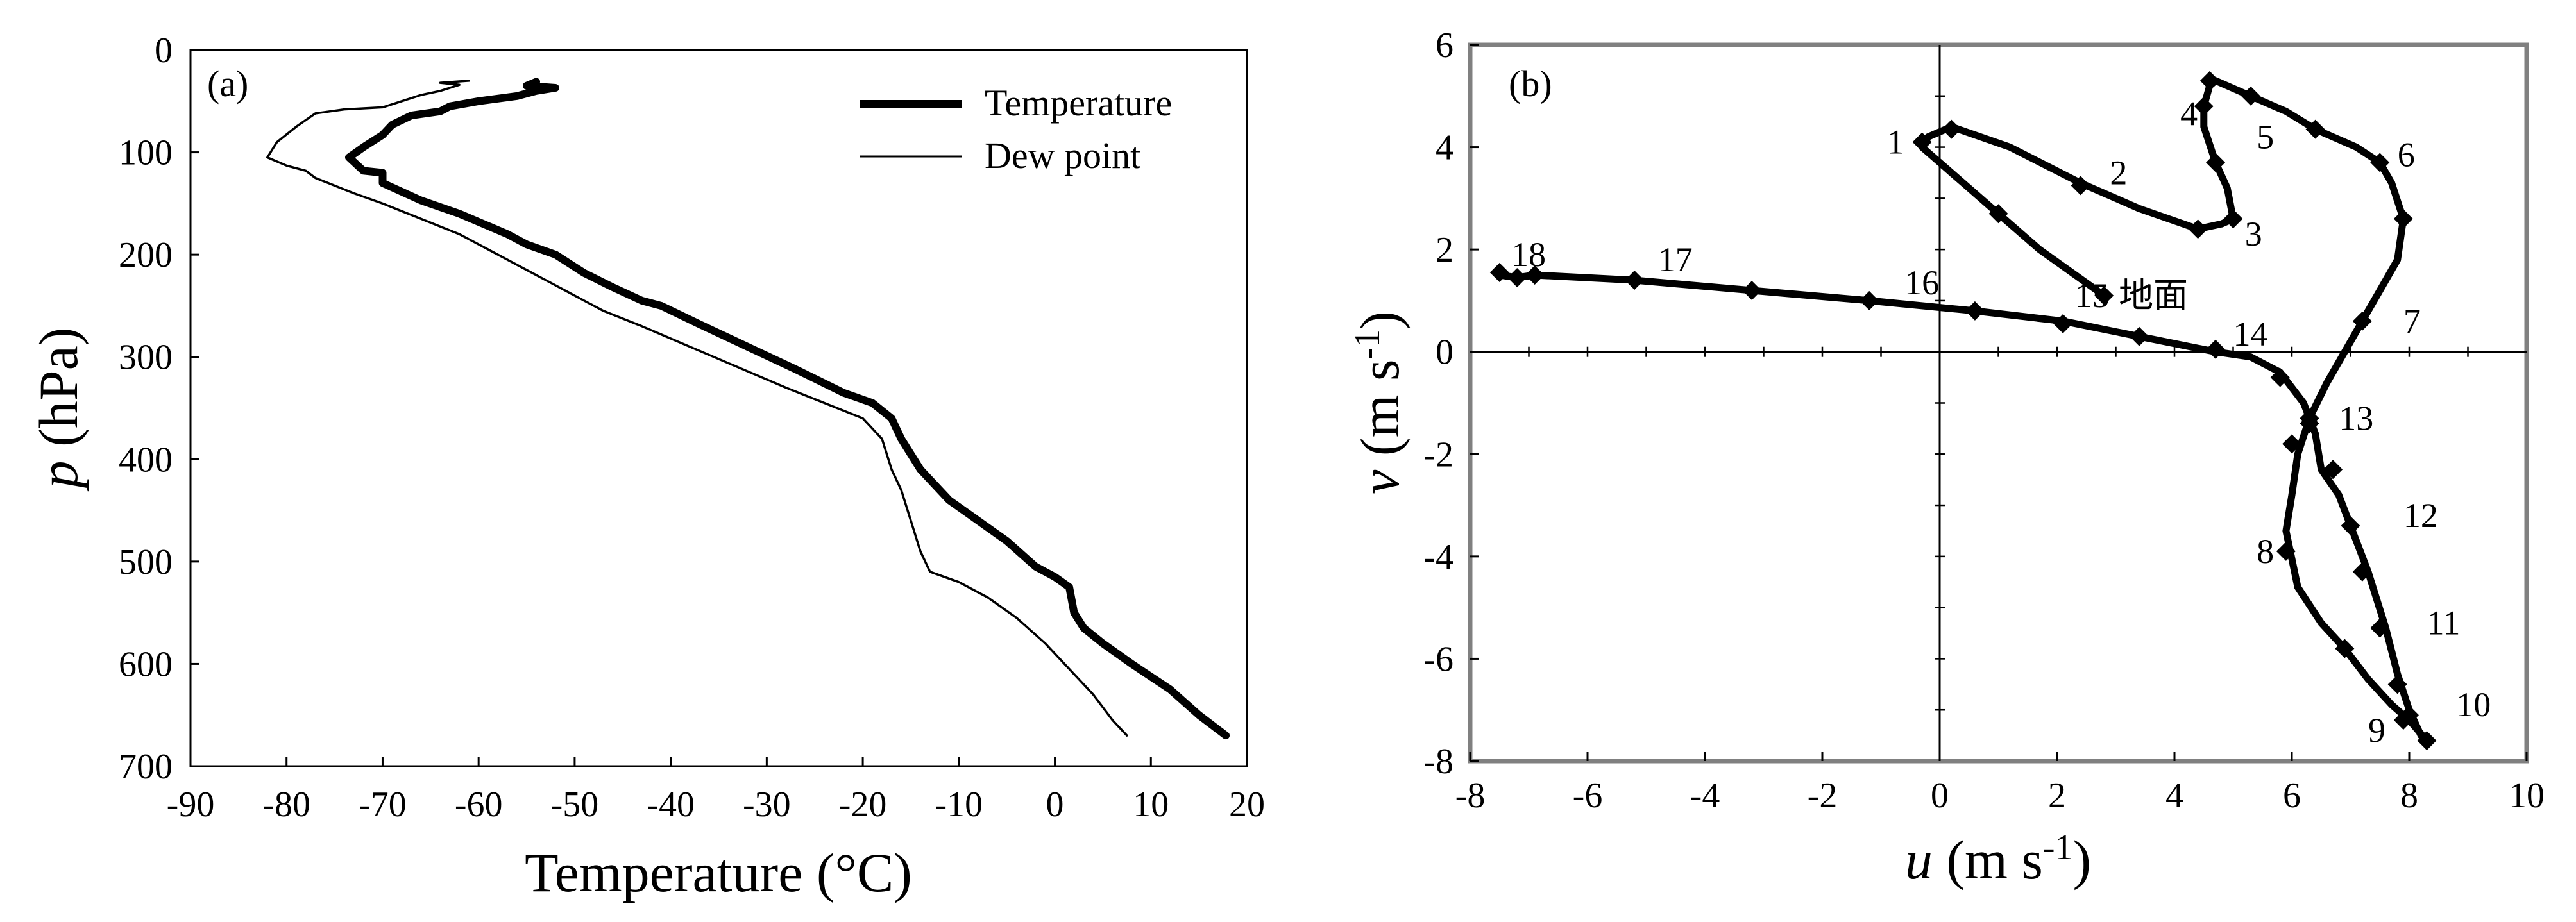 The width and height of the screenshot is (2576, 922). What do you see at coordinates (1588, 796) in the screenshot?
I see `panel-b-x-tick-label: -6` at bounding box center [1588, 796].